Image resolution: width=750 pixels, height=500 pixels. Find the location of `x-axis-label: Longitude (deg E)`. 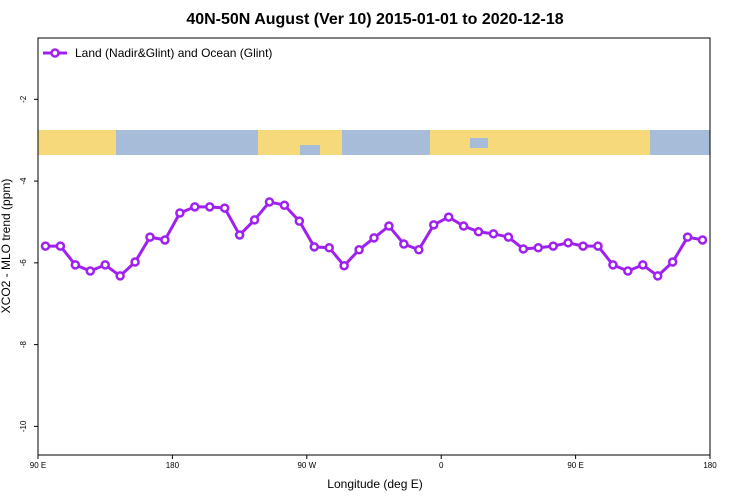

x-axis-label: Longitude (deg E) is located at coordinates (374, 484).